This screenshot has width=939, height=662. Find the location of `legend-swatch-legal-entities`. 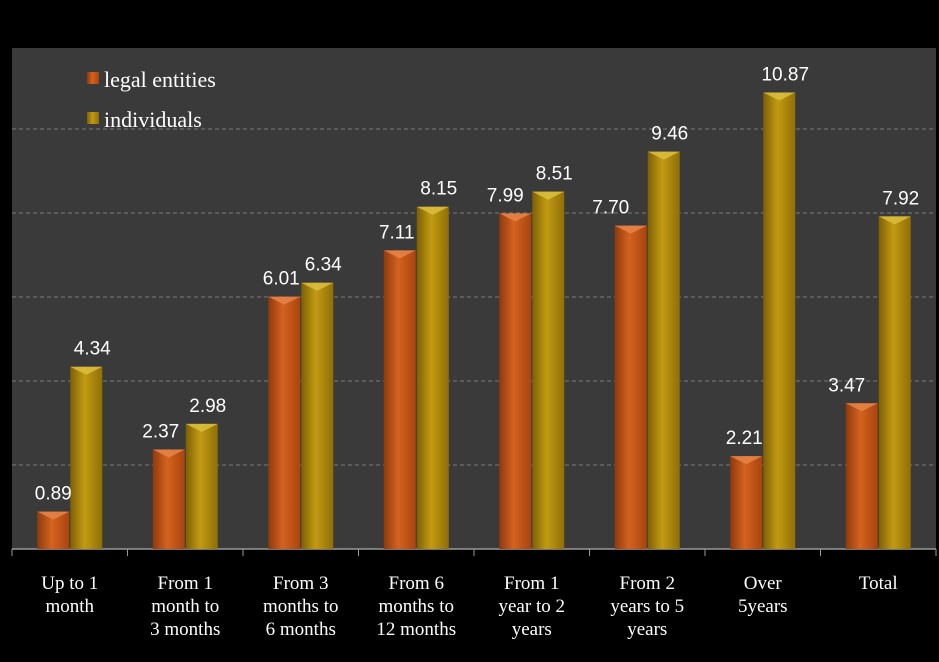

legend-swatch-legal-entities is located at coordinates (93, 78).